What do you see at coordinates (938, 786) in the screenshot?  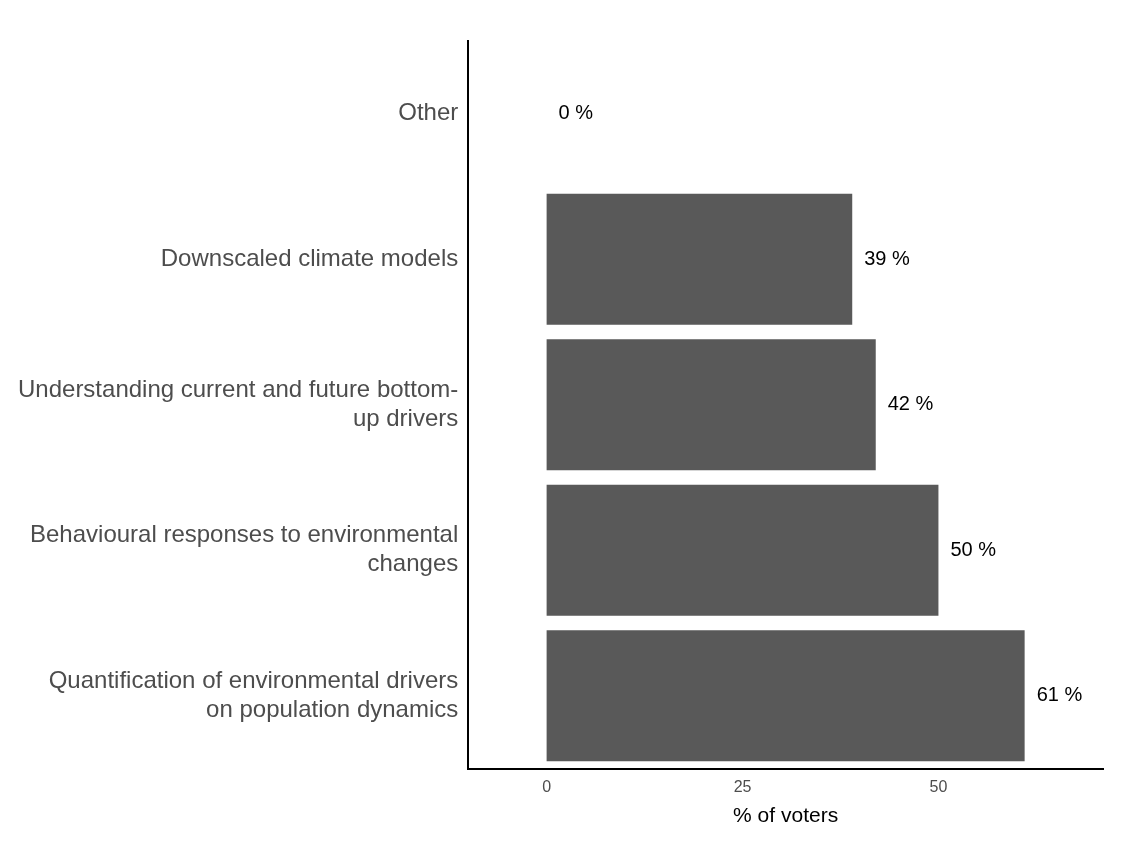 I see `x-tick-label: 50` at bounding box center [938, 786].